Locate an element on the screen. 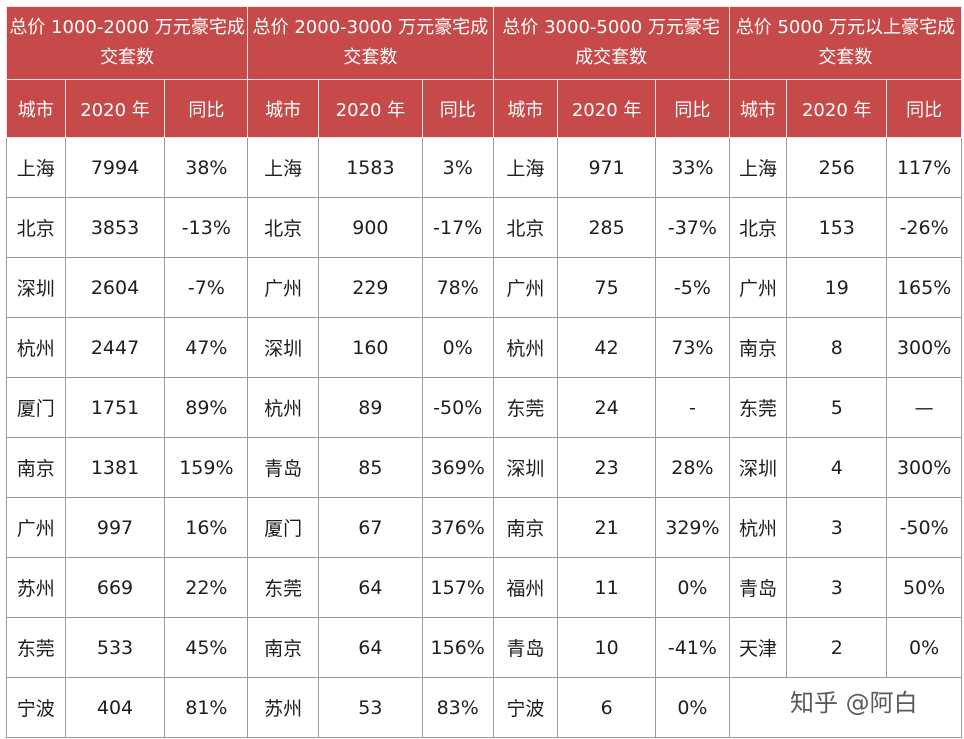  table-row: 南京 1381 159% 青岛 85 369% 深圳 23 28% 深圳 4 300% is located at coordinates (484, 467).